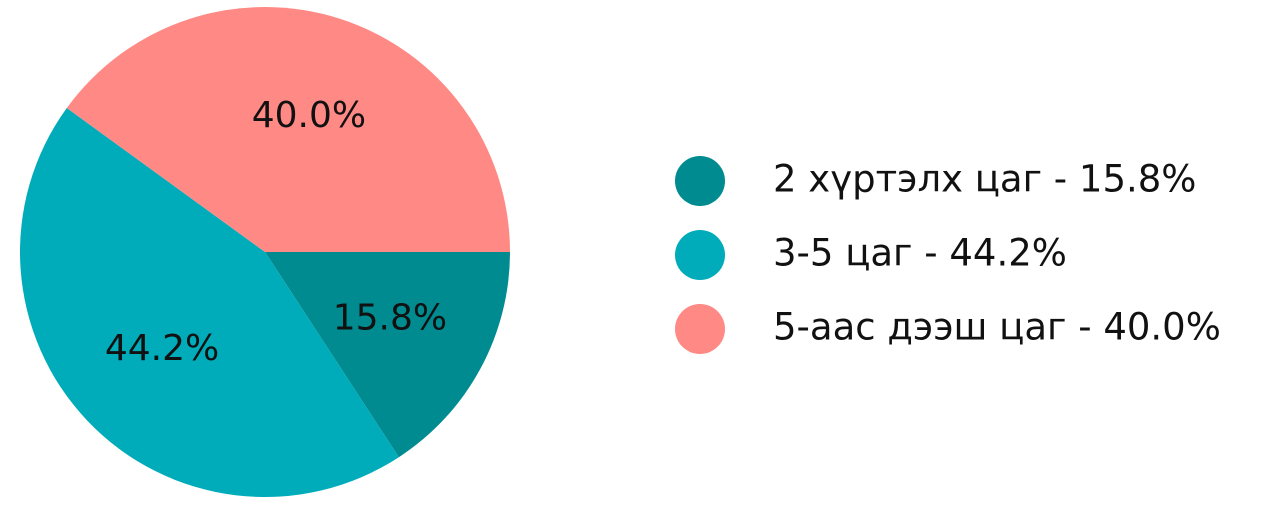  I want to click on slice-value-label-2: 44.2%, so click(162, 348).